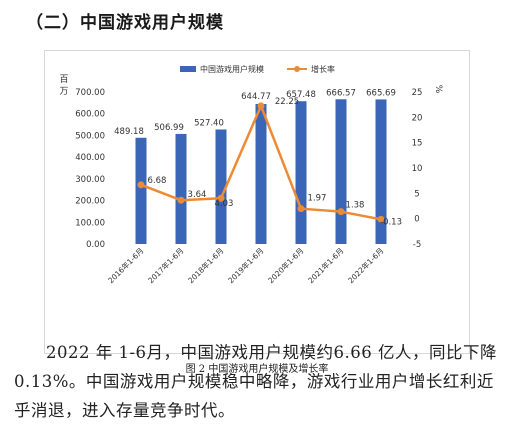  What do you see at coordinates (90, 180) in the screenshot?
I see `y-left-tick-label: 300.00` at bounding box center [90, 180].